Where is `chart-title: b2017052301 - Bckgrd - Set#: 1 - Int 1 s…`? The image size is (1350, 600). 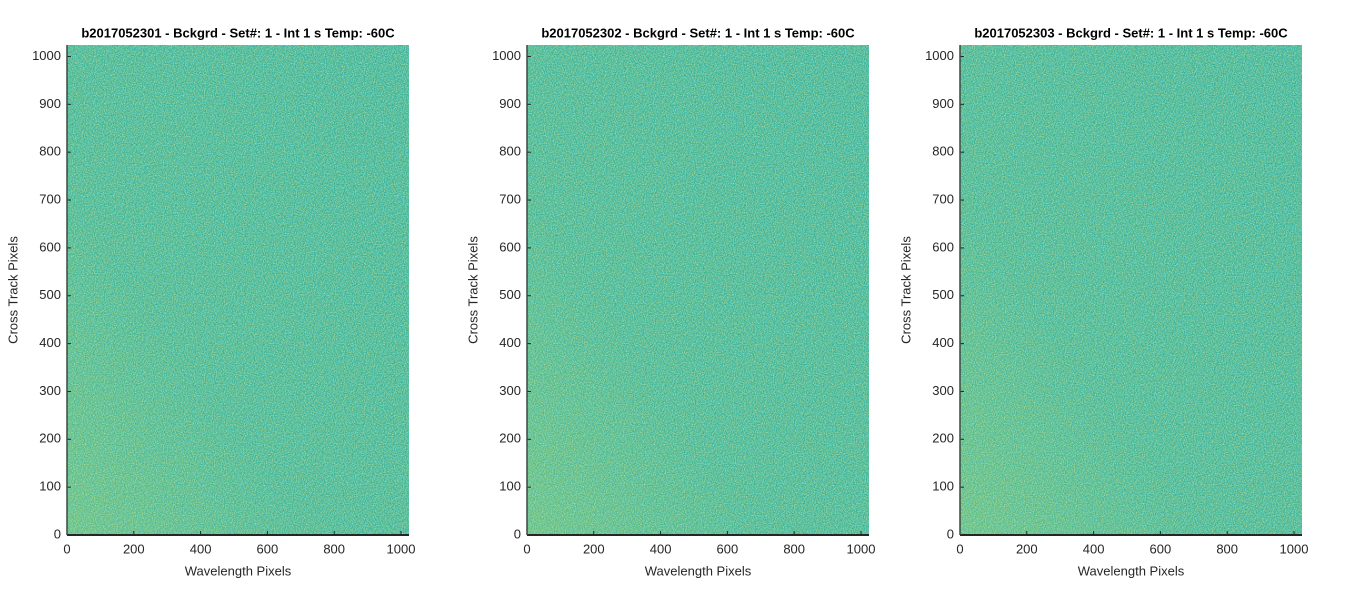
chart-title: b2017052301 - Bckgrd - Set#: 1 - Int 1 s… is located at coordinates (238, 32).